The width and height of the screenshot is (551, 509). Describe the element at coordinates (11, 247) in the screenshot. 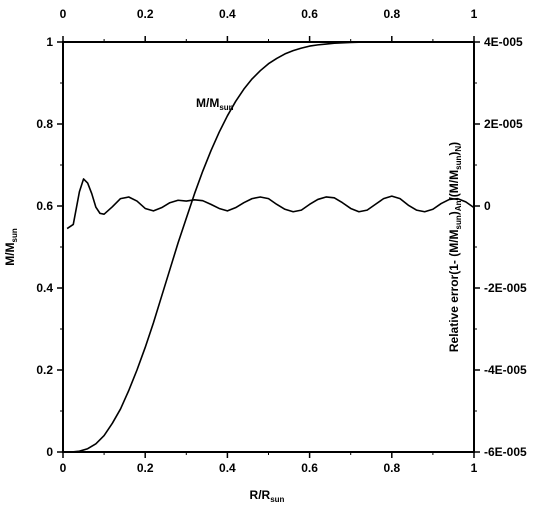

I see `left-y-axis-label: M/Msun` at that location.